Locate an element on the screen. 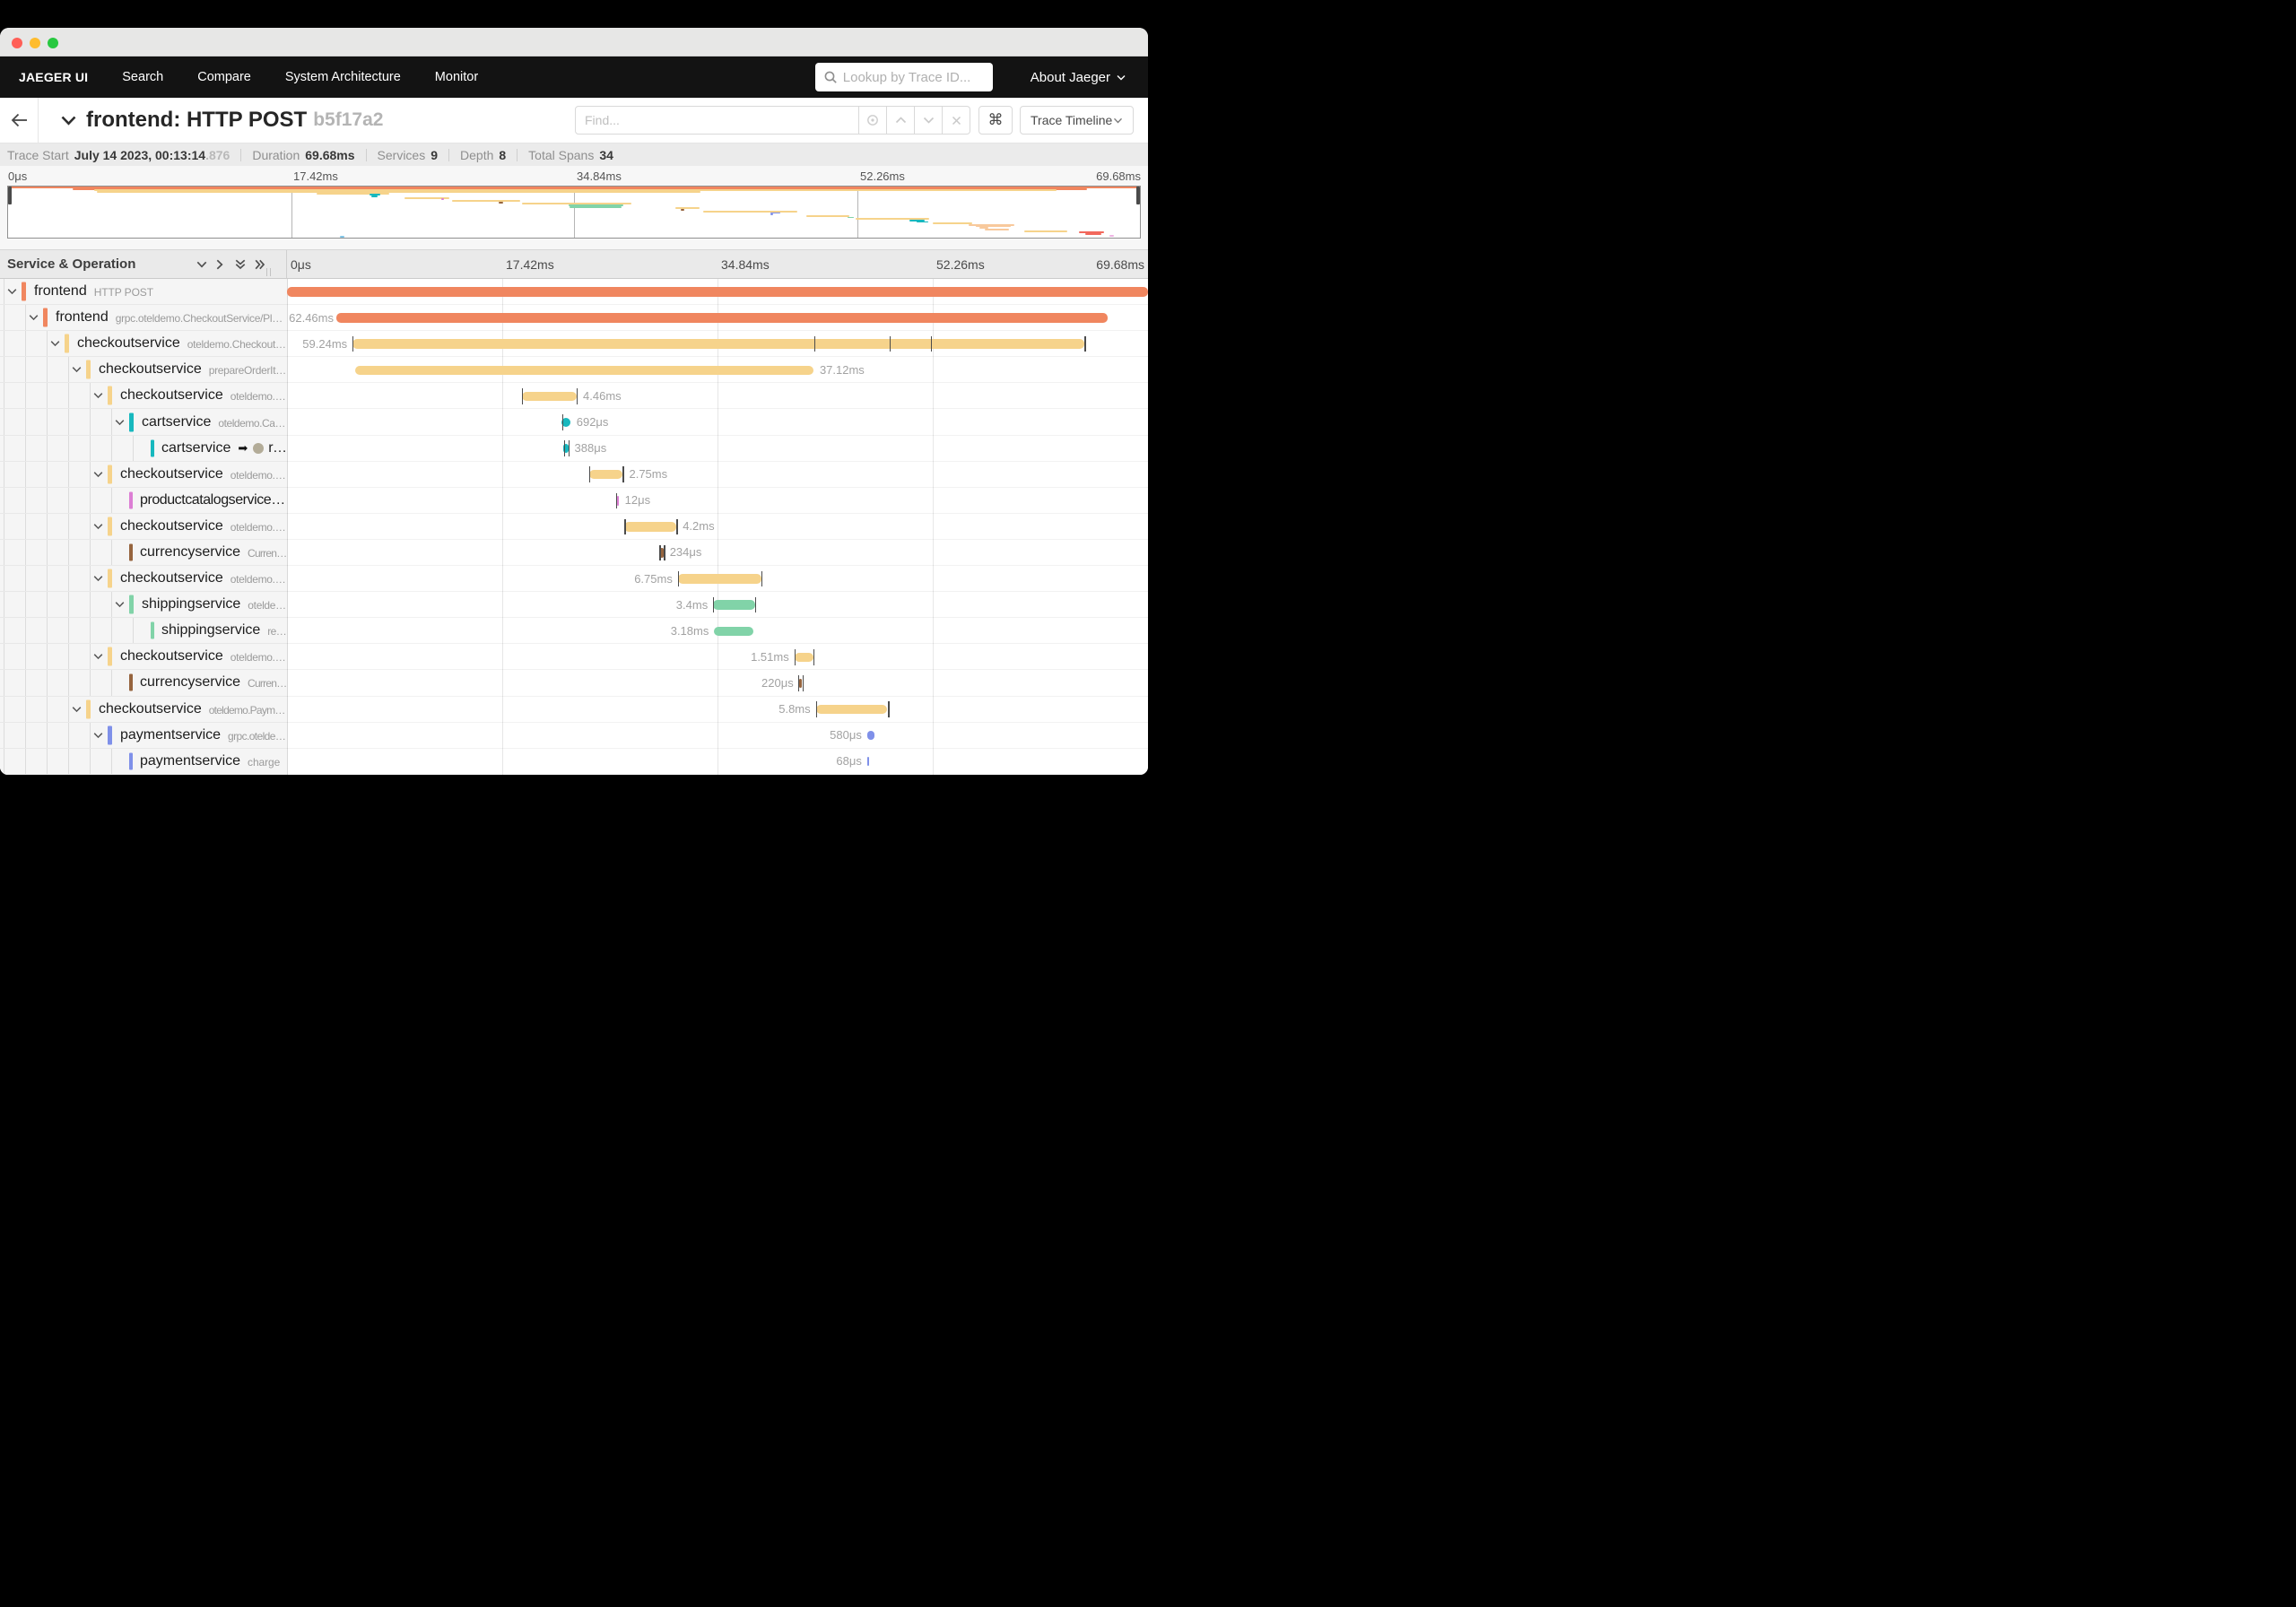  span-row-paymentservice: paymentservice charge 68μs is located at coordinates (574, 762).